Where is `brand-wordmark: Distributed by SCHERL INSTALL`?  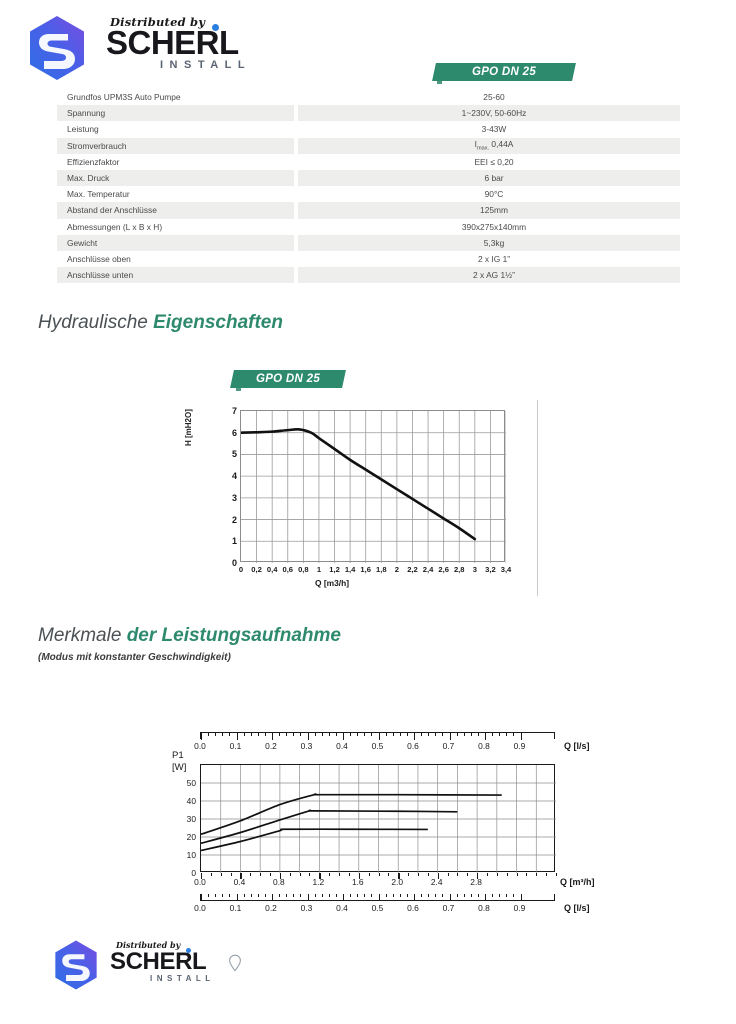 brand-wordmark: Distributed by SCHERL INSTALL is located at coordinates (192, 47).